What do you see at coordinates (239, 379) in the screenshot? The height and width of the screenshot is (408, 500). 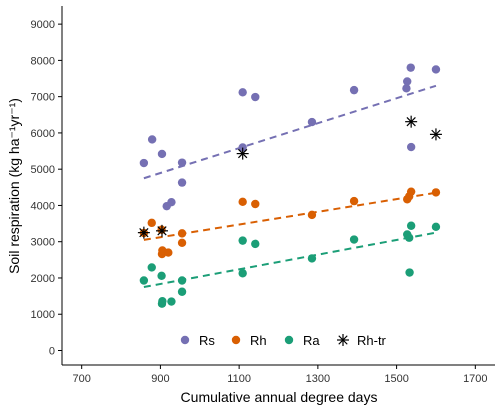 I see `x-tick-label: 1100` at bounding box center [239, 379].